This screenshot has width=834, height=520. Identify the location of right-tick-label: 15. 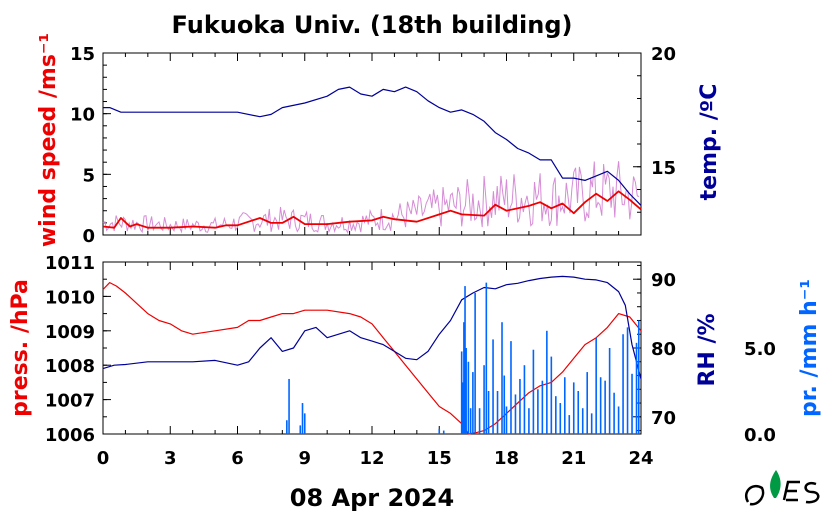
(663, 168).